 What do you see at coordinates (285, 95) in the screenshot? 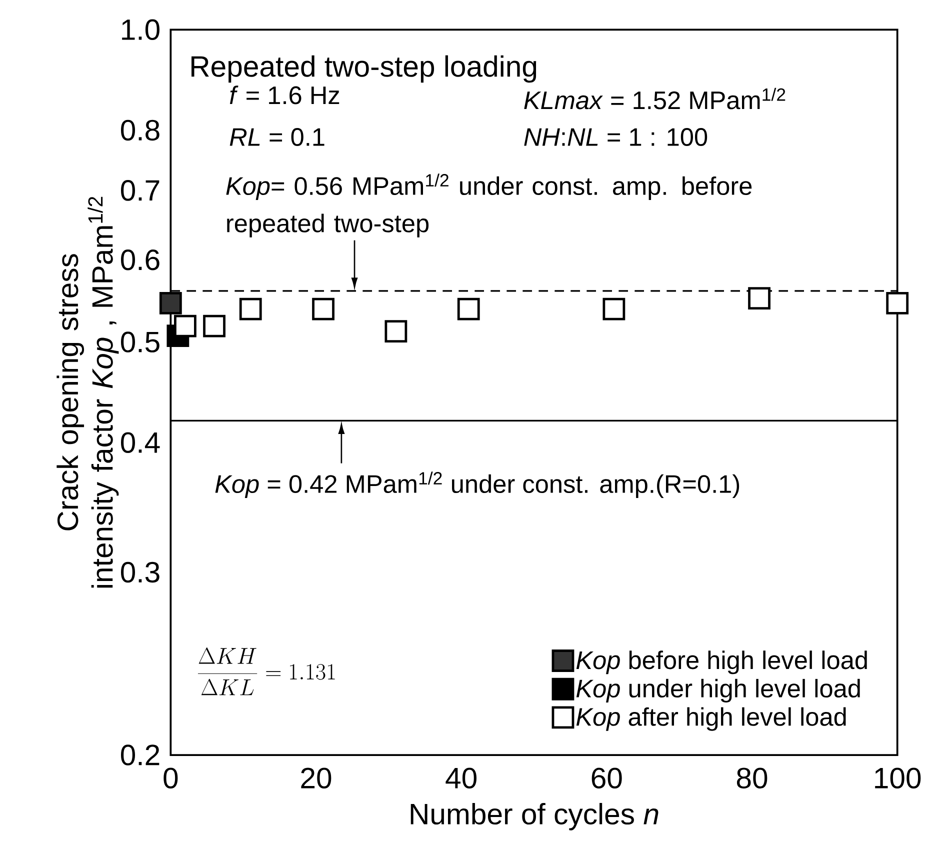
I see `annotation: f = 1.6 Hz` at bounding box center [285, 95].